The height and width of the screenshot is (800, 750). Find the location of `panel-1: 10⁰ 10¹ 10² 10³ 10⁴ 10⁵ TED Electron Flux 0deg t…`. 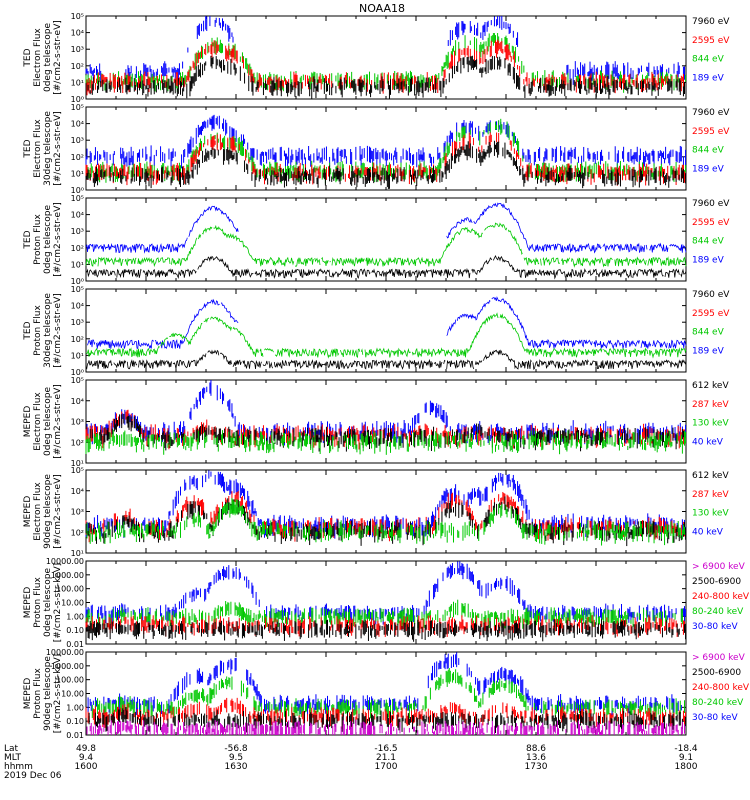

panel-1: 10⁰ 10¹ 10² 10³ 10⁴ 10⁵ TED Electron Flux 0deg t… is located at coordinates (376, 58).